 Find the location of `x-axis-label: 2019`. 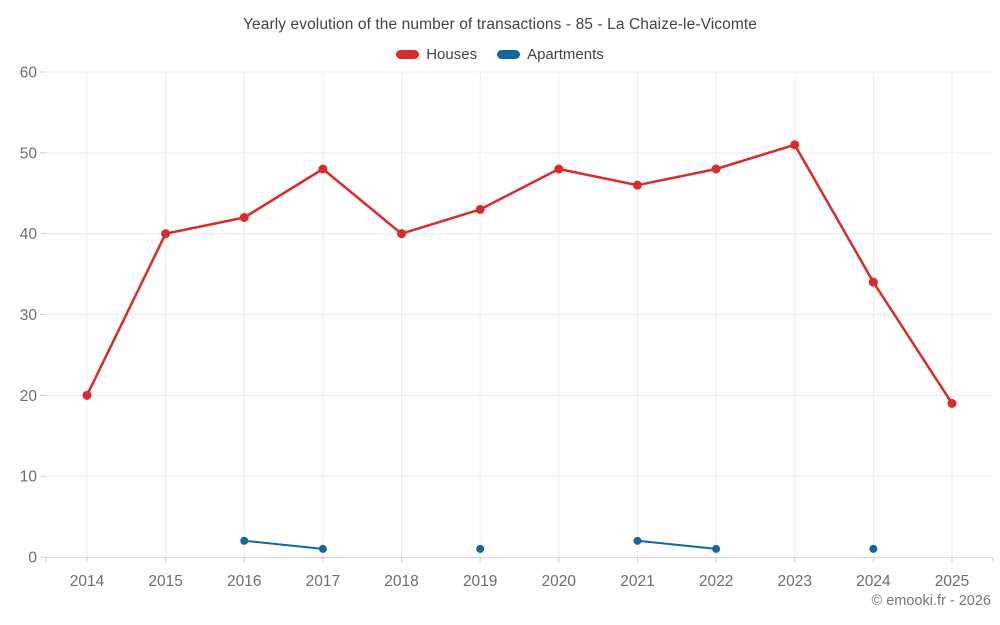

x-axis-label: 2019 is located at coordinates (480, 581).